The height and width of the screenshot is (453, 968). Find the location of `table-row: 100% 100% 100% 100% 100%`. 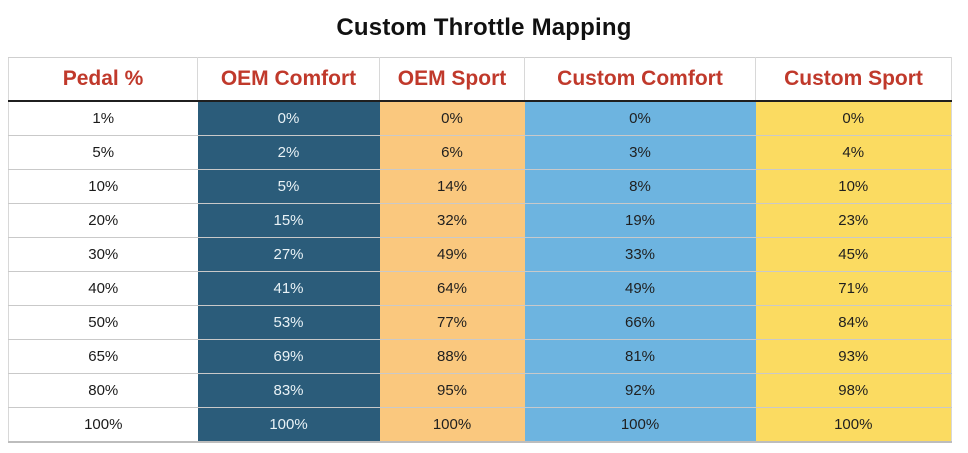

table-row: 100% 100% 100% 100% 100% is located at coordinates (480, 425).